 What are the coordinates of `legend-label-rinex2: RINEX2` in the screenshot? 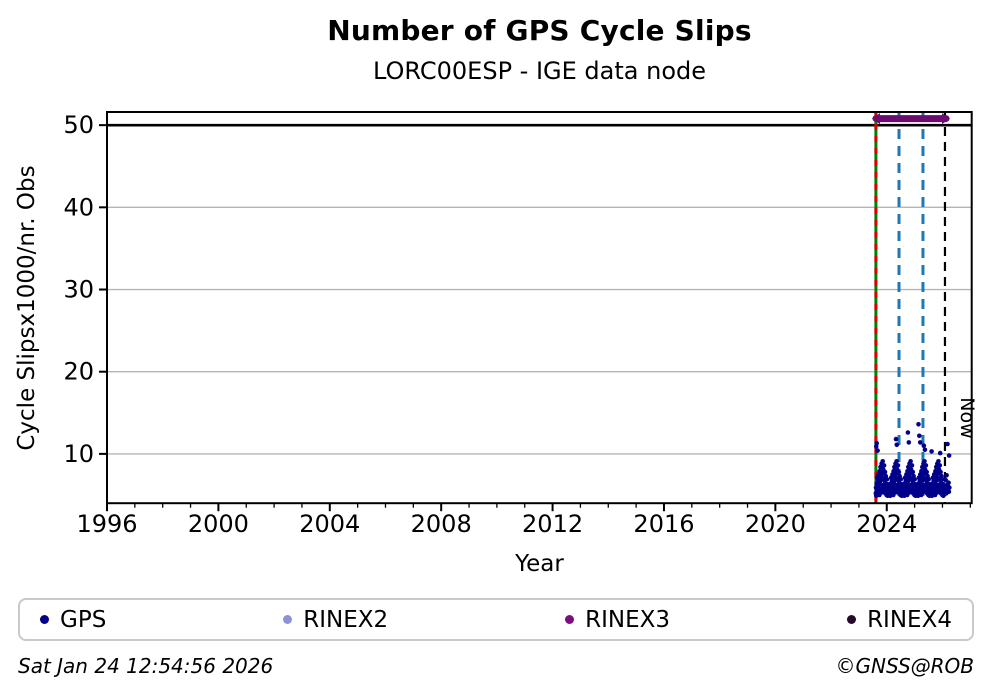 It's located at (346, 619).